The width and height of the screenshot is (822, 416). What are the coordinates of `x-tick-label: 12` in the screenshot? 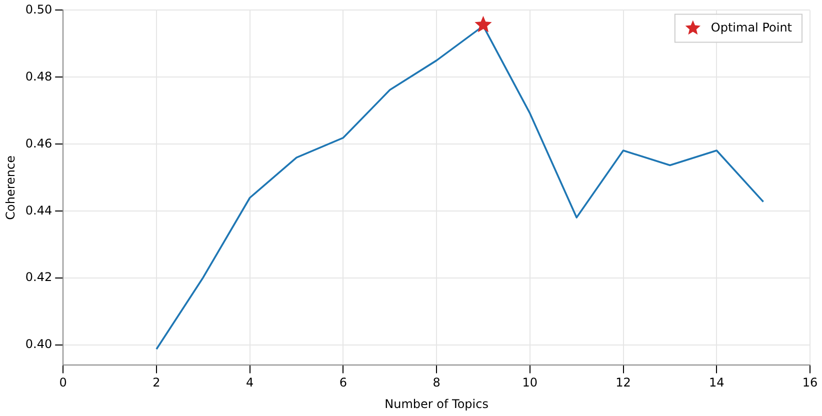 It's located at (623, 383).